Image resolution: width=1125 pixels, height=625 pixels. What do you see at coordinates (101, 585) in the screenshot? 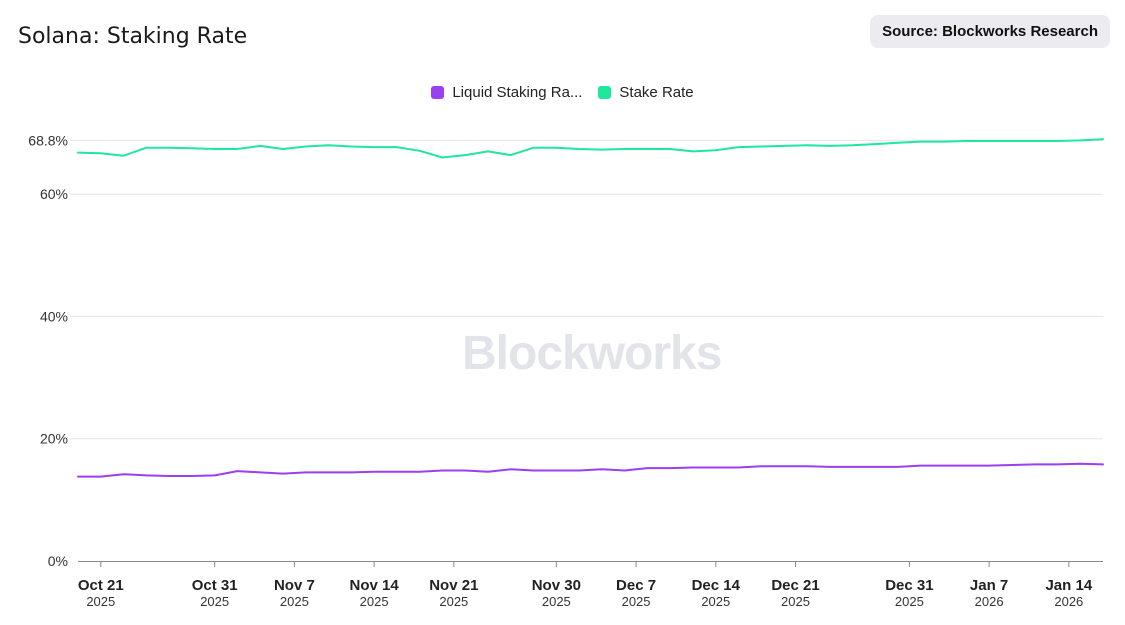
I see `x-tick-label: Oct 21` at bounding box center [101, 585].